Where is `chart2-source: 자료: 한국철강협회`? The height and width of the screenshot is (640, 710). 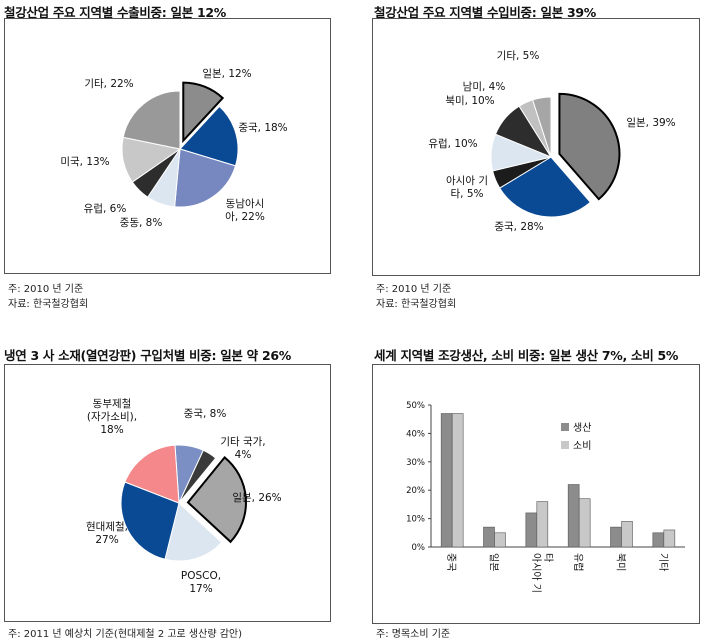
chart2-source: 자료: 한국철강협회 is located at coordinates (416, 304).